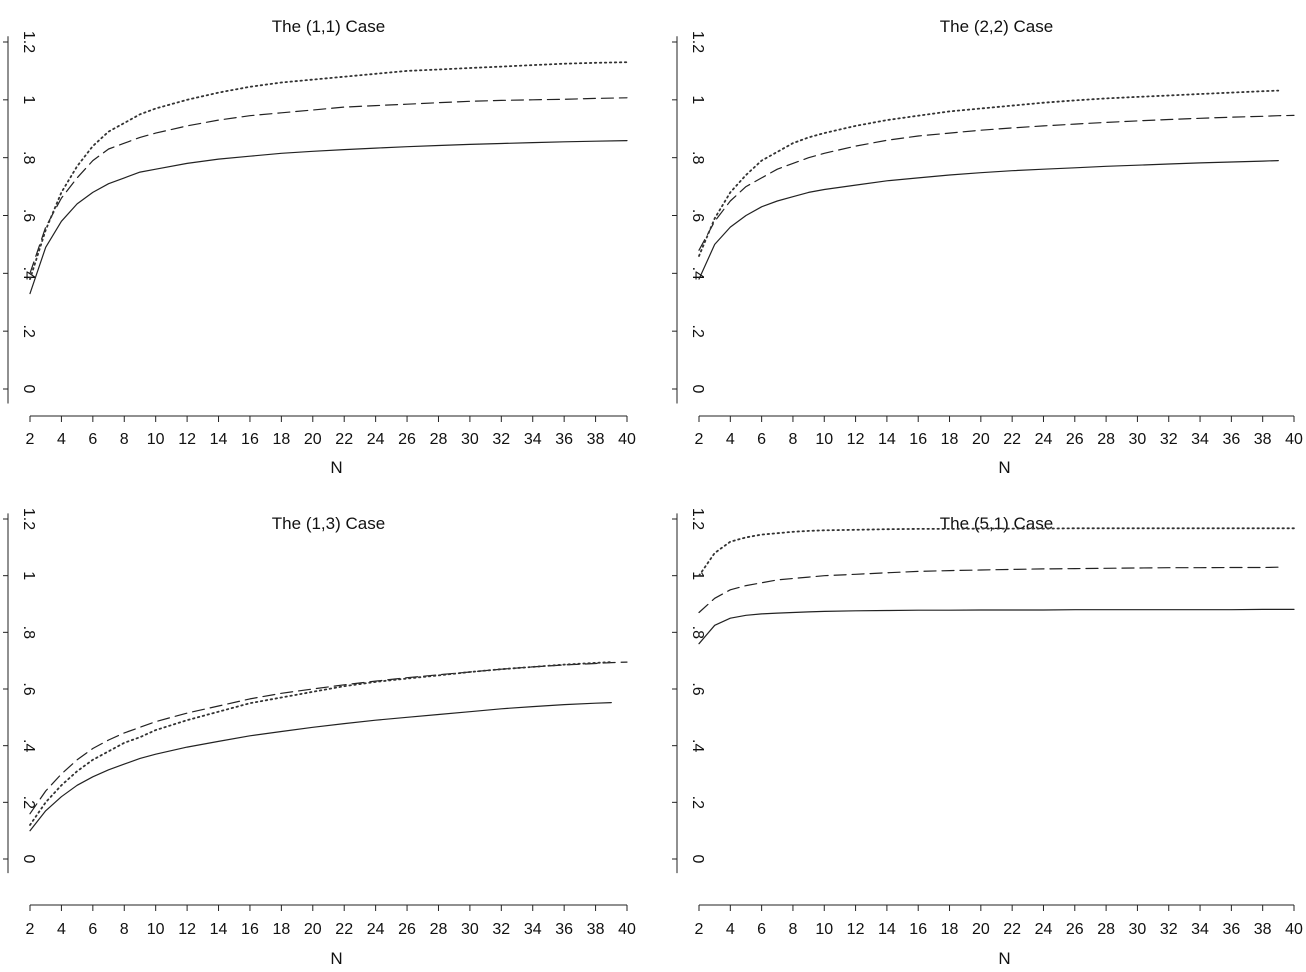 The width and height of the screenshot is (1306, 972). I want to click on chart-title: The (5,1) Case, so click(996, 523).